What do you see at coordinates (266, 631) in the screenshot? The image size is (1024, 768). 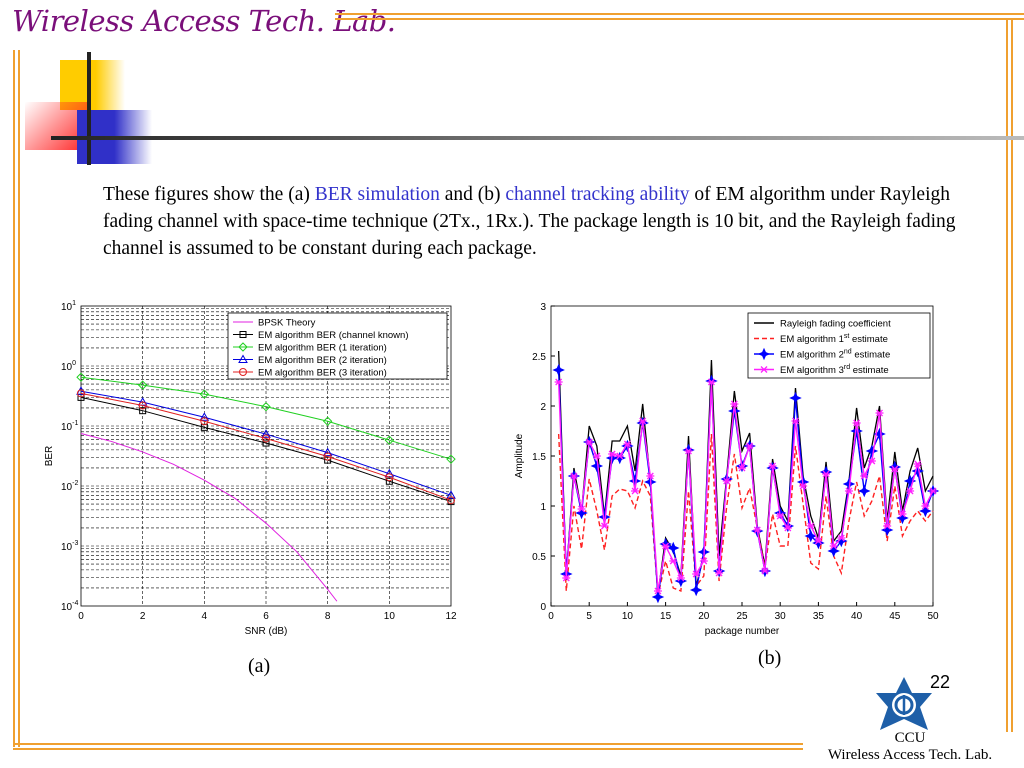 I see `x-axis-label: SNR (dB)` at bounding box center [266, 631].